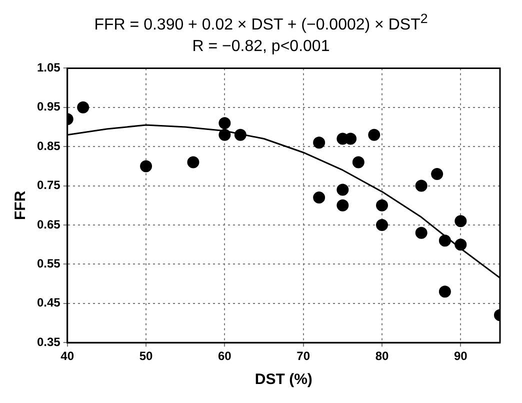 The height and width of the screenshot is (403, 522). I want to click on y-tick-label: 0.75, so click(48, 185).